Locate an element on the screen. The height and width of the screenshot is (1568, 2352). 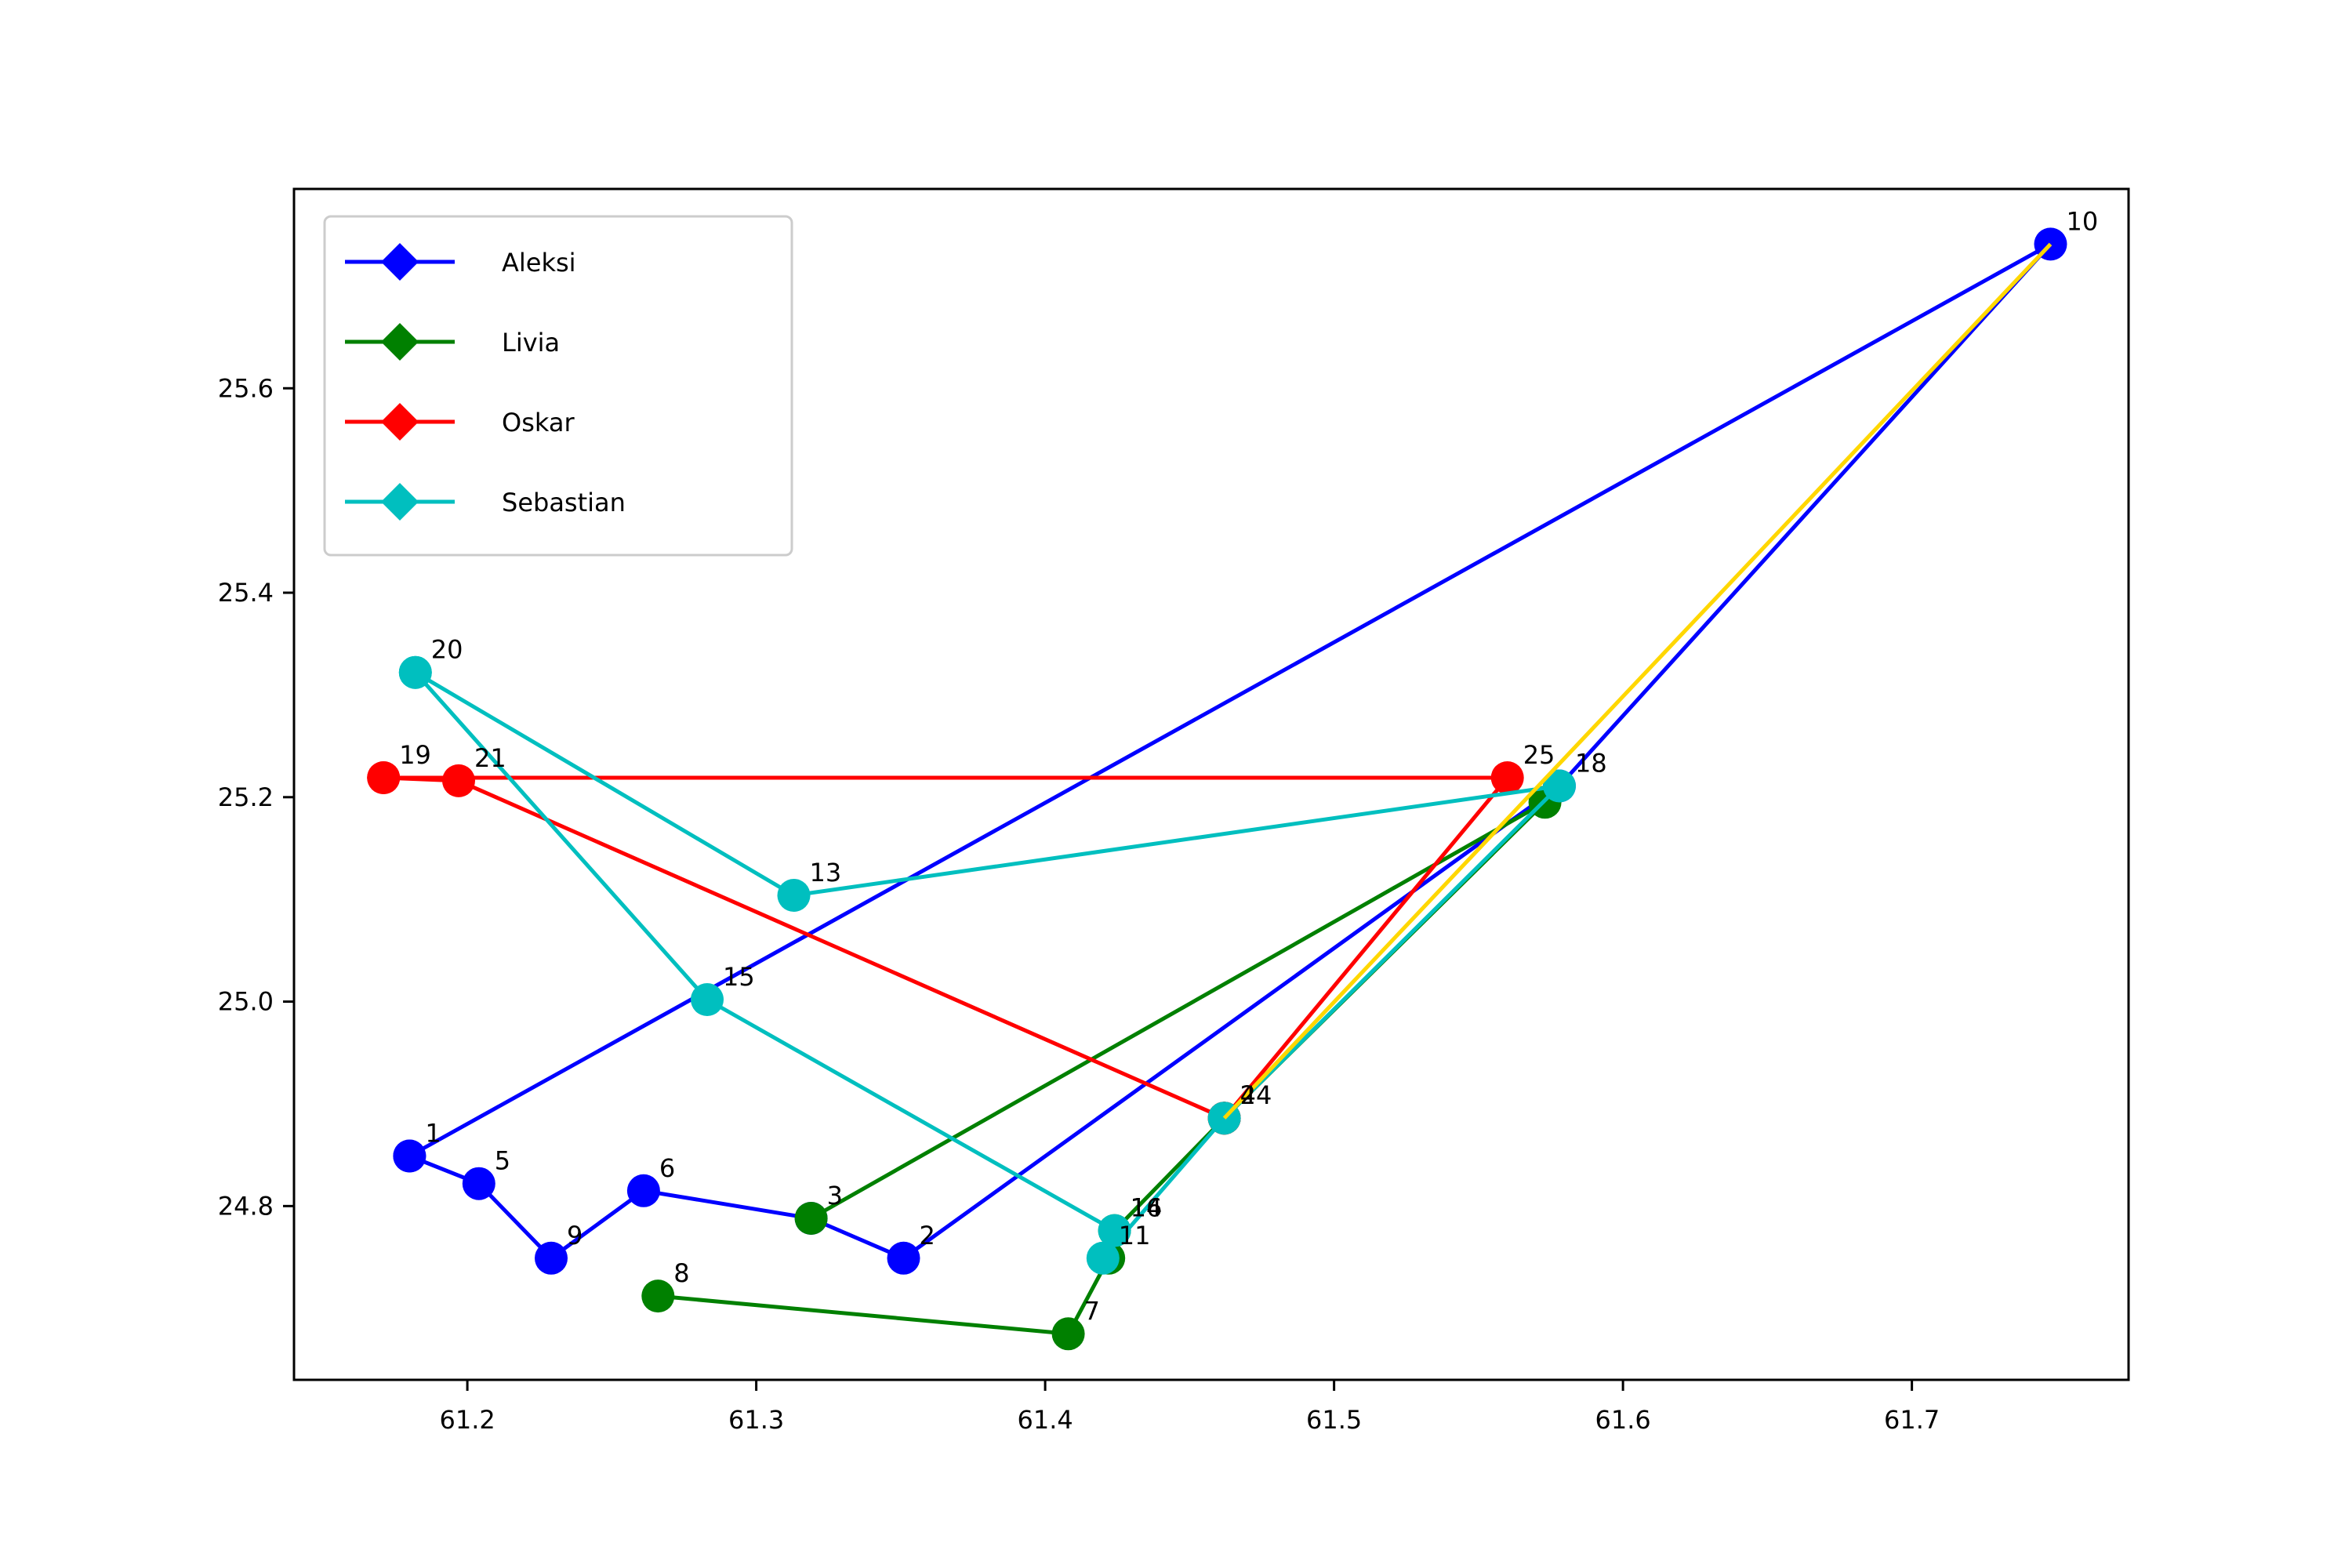
legend-entry-sebastian: Sebastian is located at coordinates (485, 502).